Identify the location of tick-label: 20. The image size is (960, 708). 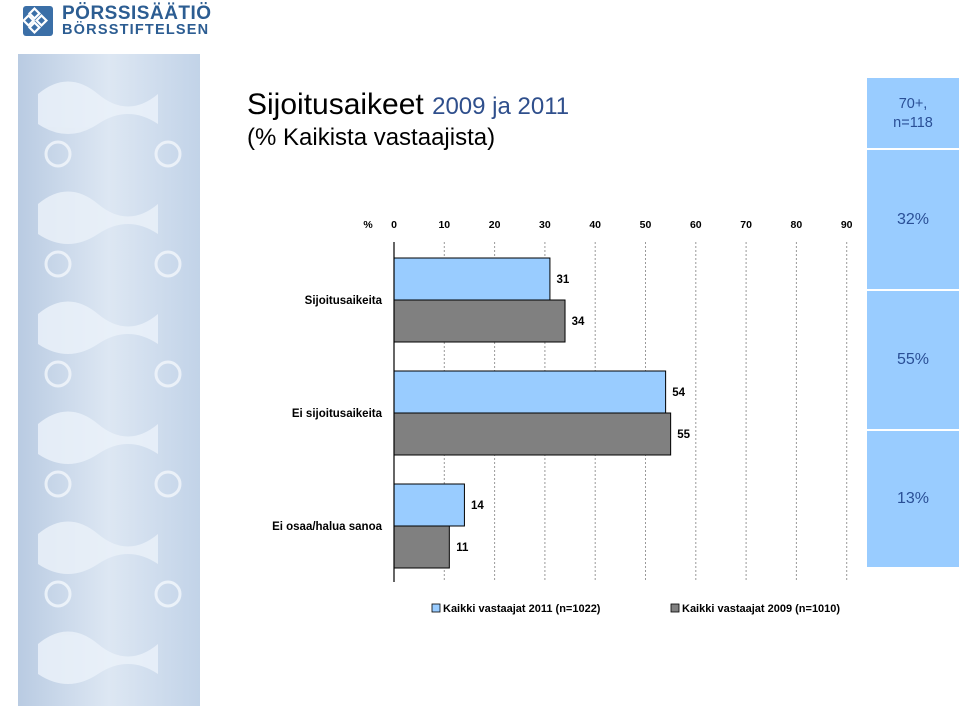
(495, 225).